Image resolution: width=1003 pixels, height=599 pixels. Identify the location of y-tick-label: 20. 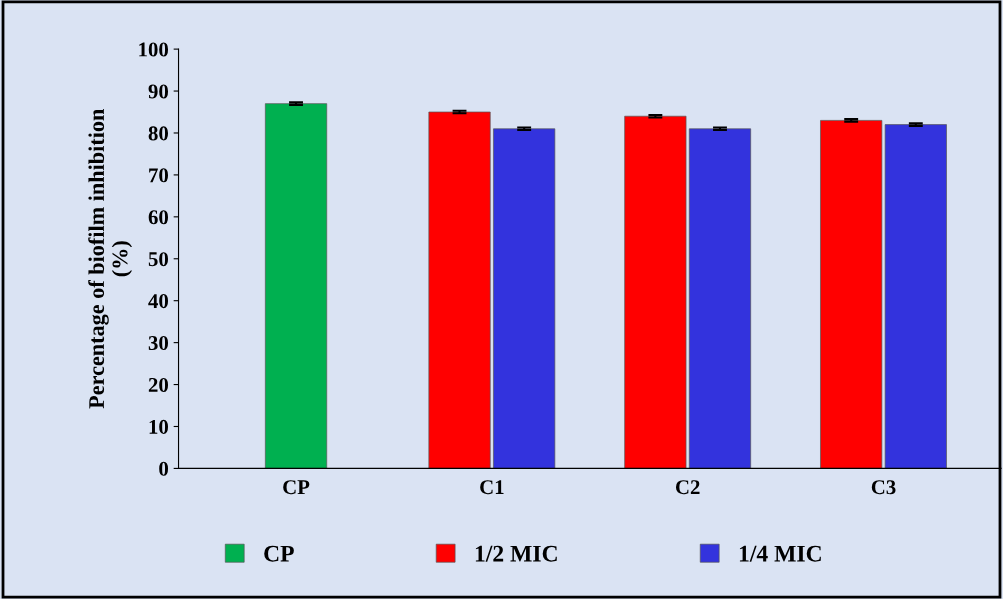
(158, 384).